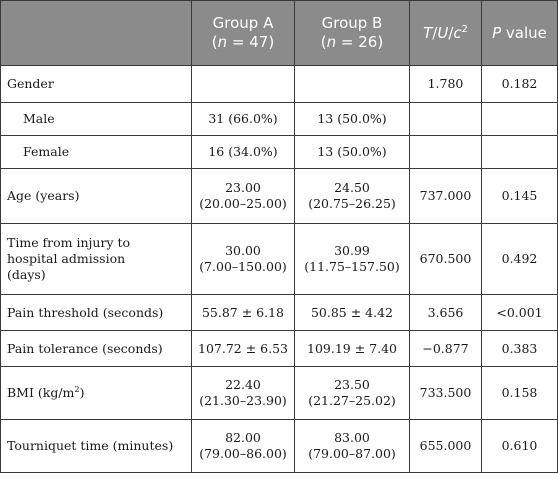 The height and width of the screenshot is (492, 558). I want to click on stat-exp: 2, so click(464, 29).